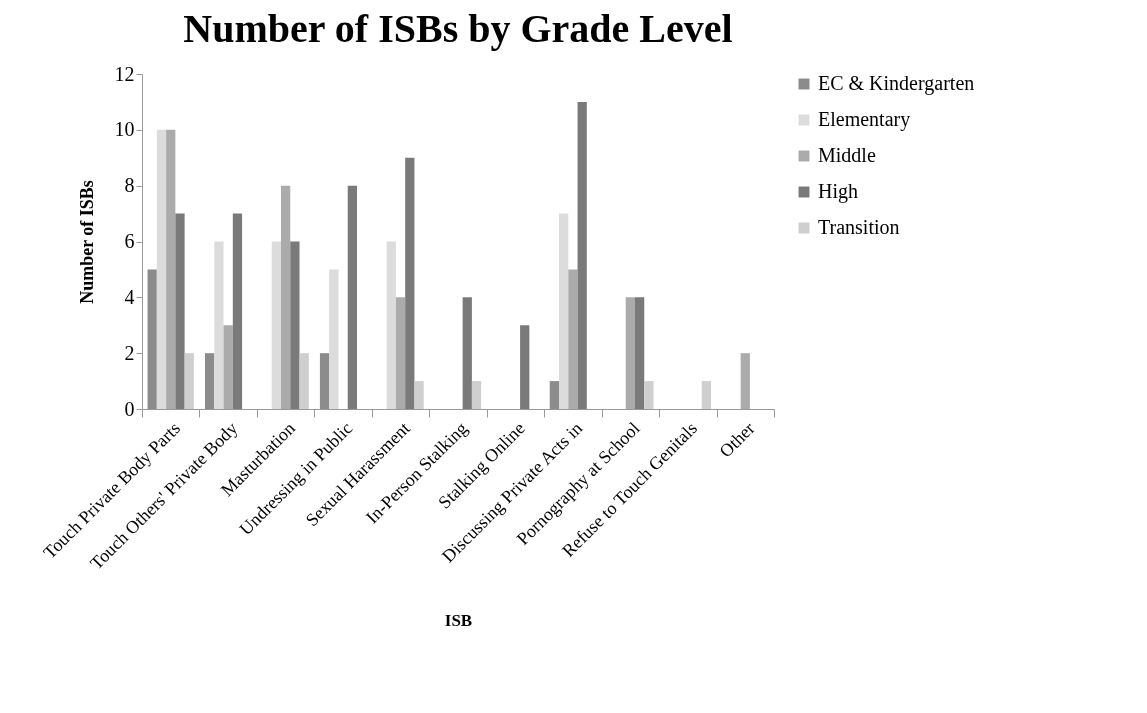  What do you see at coordinates (124, 73) in the screenshot?
I see `y-tick-label: 12` at bounding box center [124, 73].